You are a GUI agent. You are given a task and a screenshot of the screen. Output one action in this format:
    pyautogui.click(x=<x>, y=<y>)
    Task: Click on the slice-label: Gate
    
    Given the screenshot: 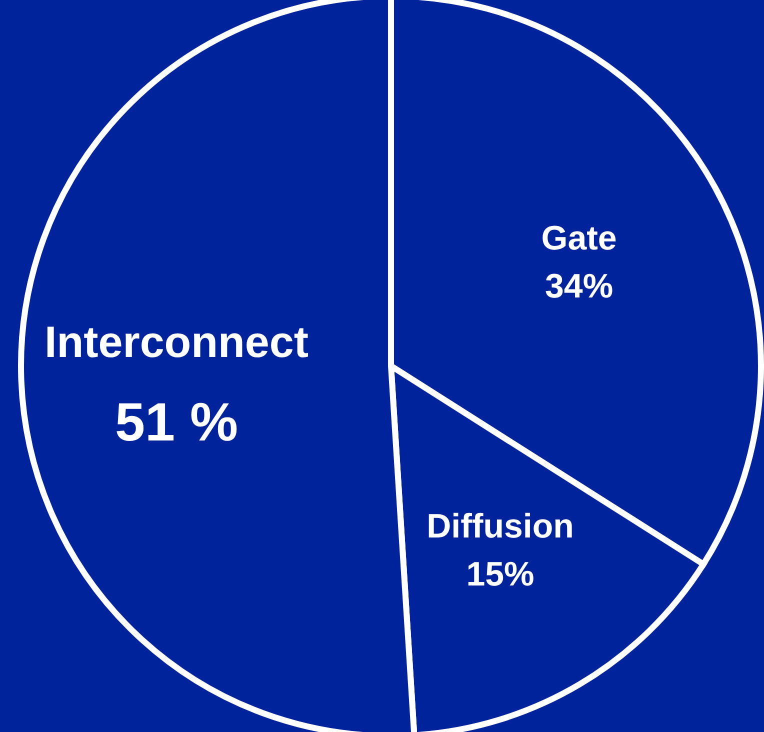 What is the action you would take?
    pyautogui.click(x=579, y=239)
    